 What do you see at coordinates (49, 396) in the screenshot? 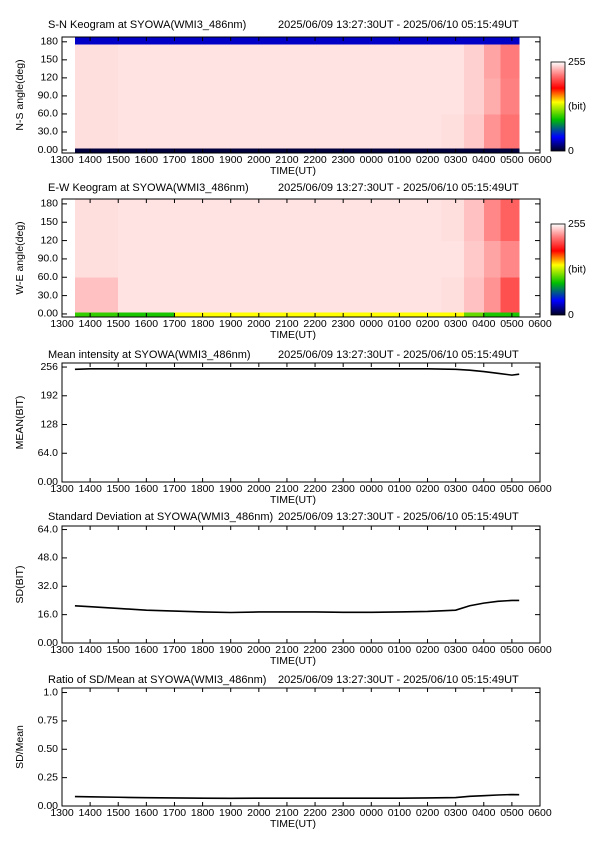
I see `y-tick-label: 192` at bounding box center [49, 396].